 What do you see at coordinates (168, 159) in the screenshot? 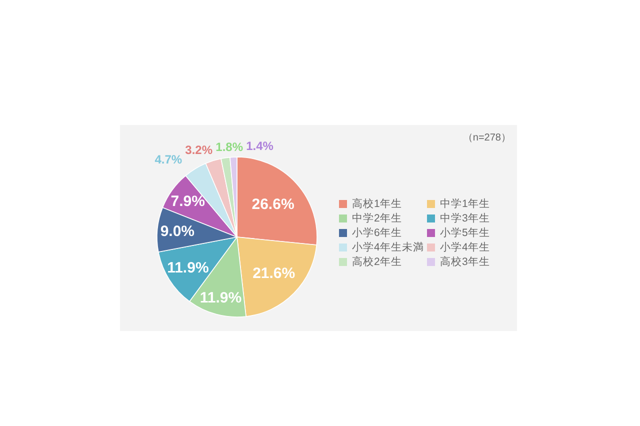
I see `data-label: 4.7%` at bounding box center [168, 159].